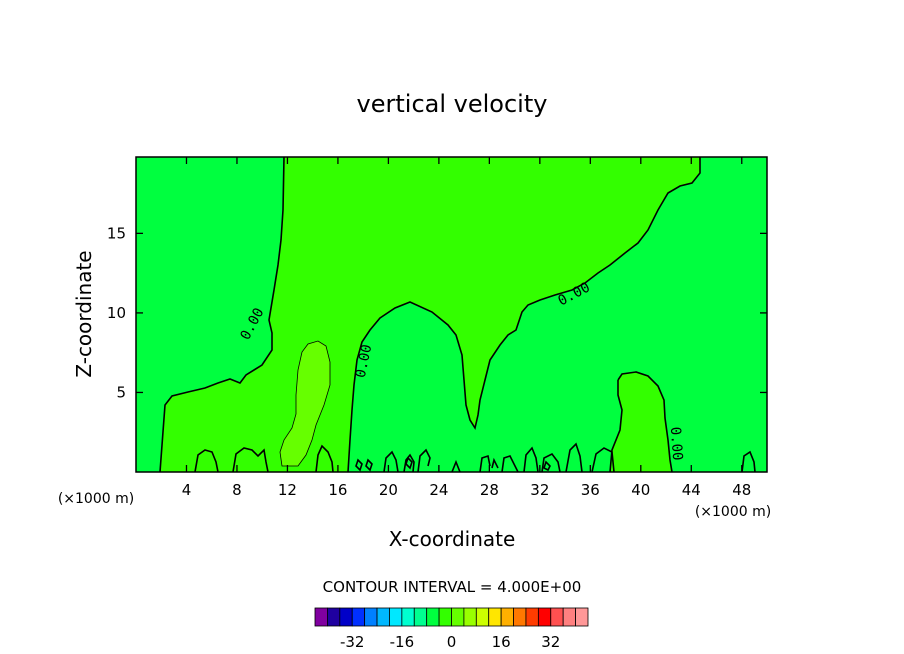 The image size is (904, 654). I want to click on chart-title: vertical velocity, so click(452, 104).